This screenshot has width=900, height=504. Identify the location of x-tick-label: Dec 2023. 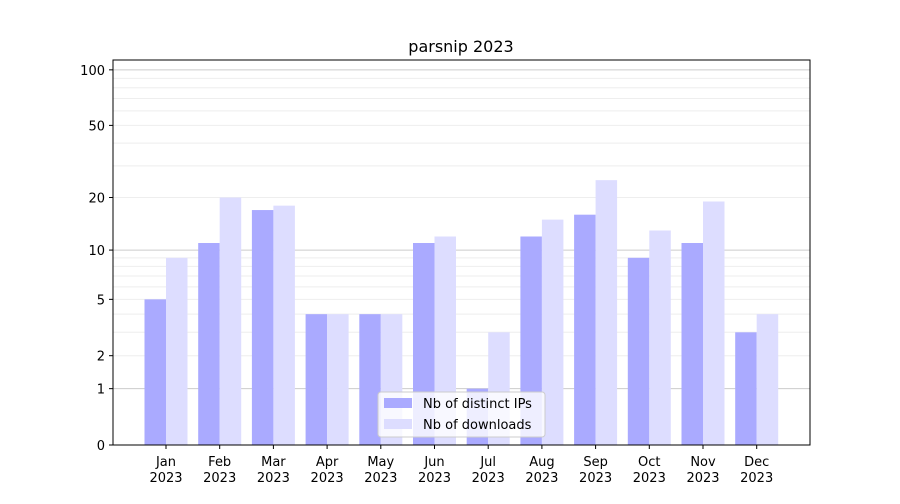
(756, 470).